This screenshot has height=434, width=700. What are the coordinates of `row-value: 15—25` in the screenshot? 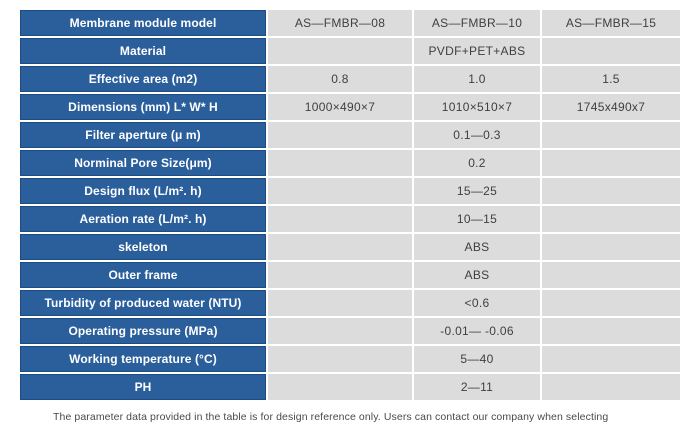 It's located at (477, 191).